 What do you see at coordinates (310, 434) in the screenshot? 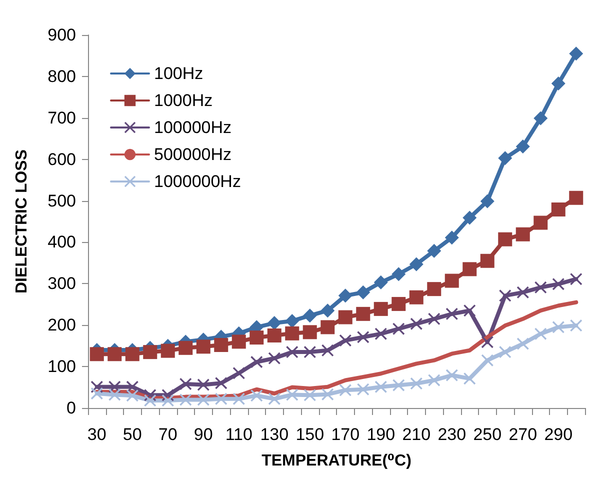
I see `x-tick-label: 150` at bounding box center [310, 434].